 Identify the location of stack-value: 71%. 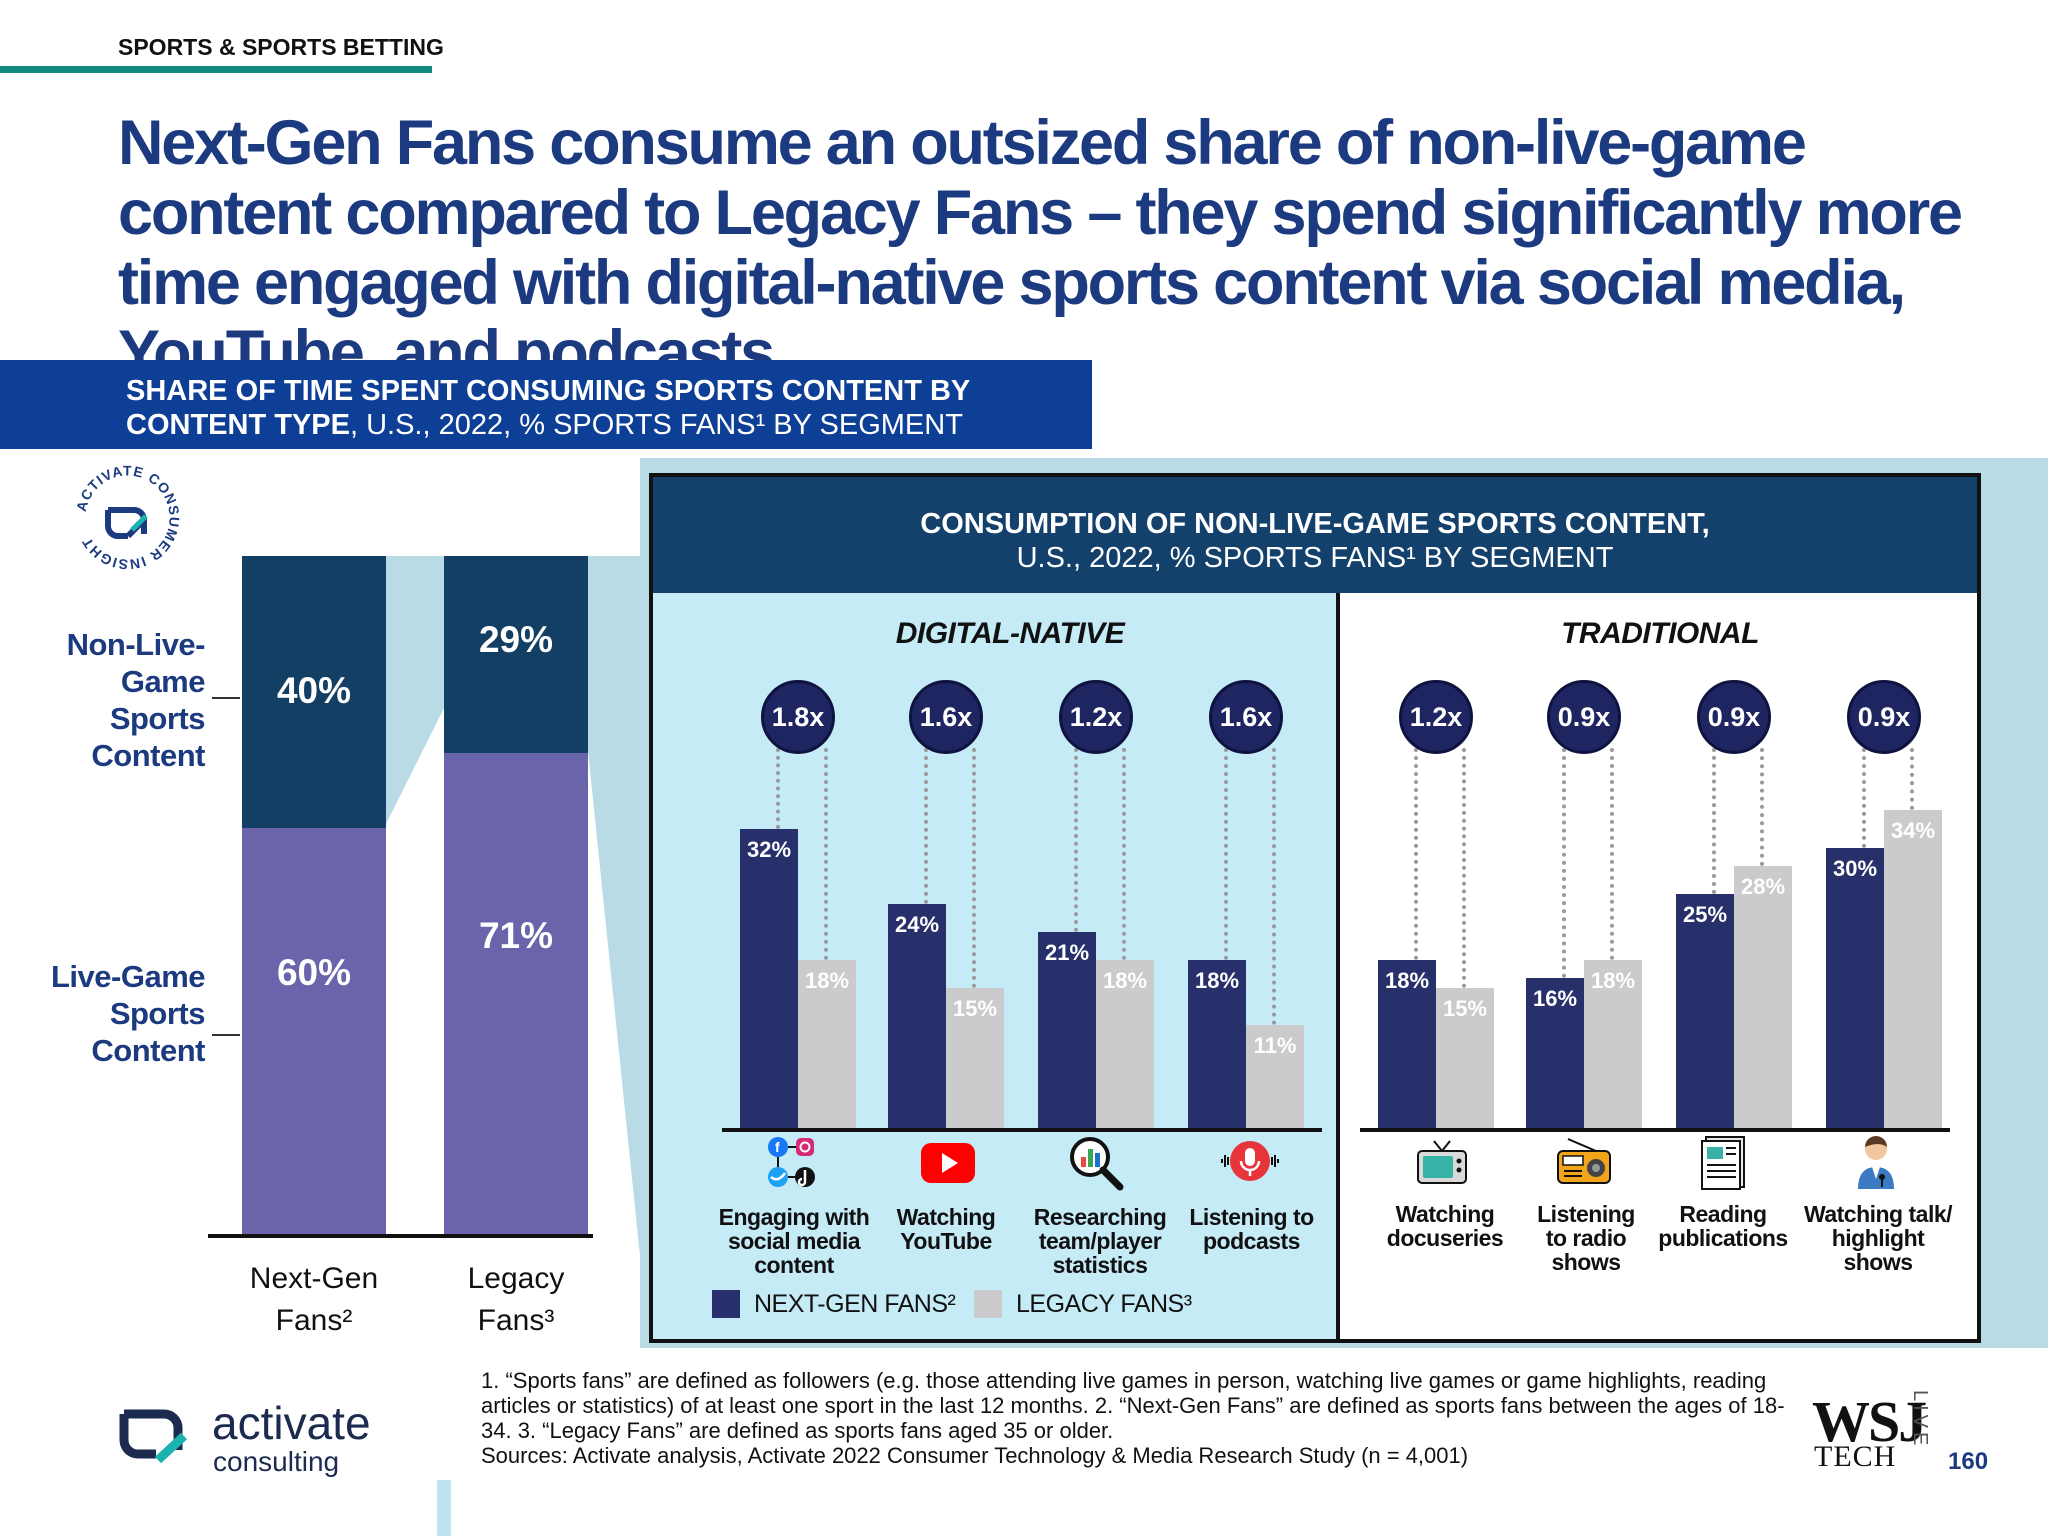
(516, 935).